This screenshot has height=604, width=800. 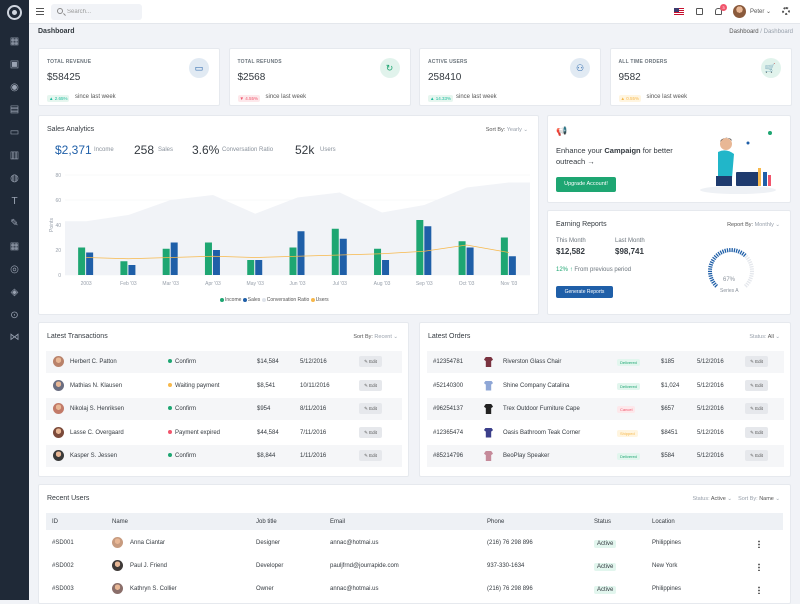 What do you see at coordinates (448, 386) in the screenshot?
I see `order-id: #52140300` at bounding box center [448, 386].